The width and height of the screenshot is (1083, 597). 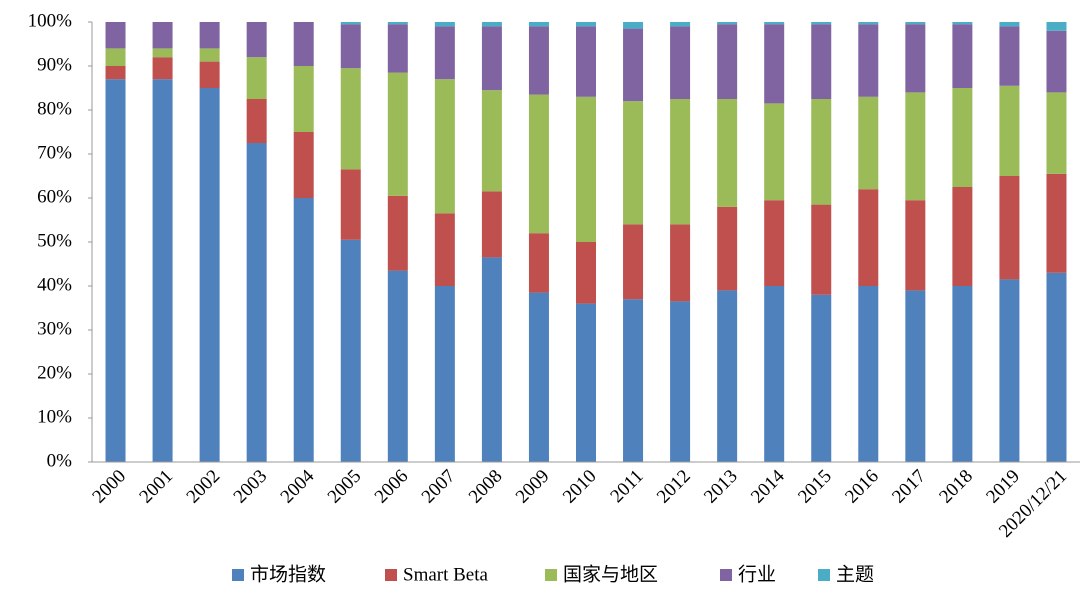 I want to click on y-tick-label: 40%, so click(x=54, y=284).